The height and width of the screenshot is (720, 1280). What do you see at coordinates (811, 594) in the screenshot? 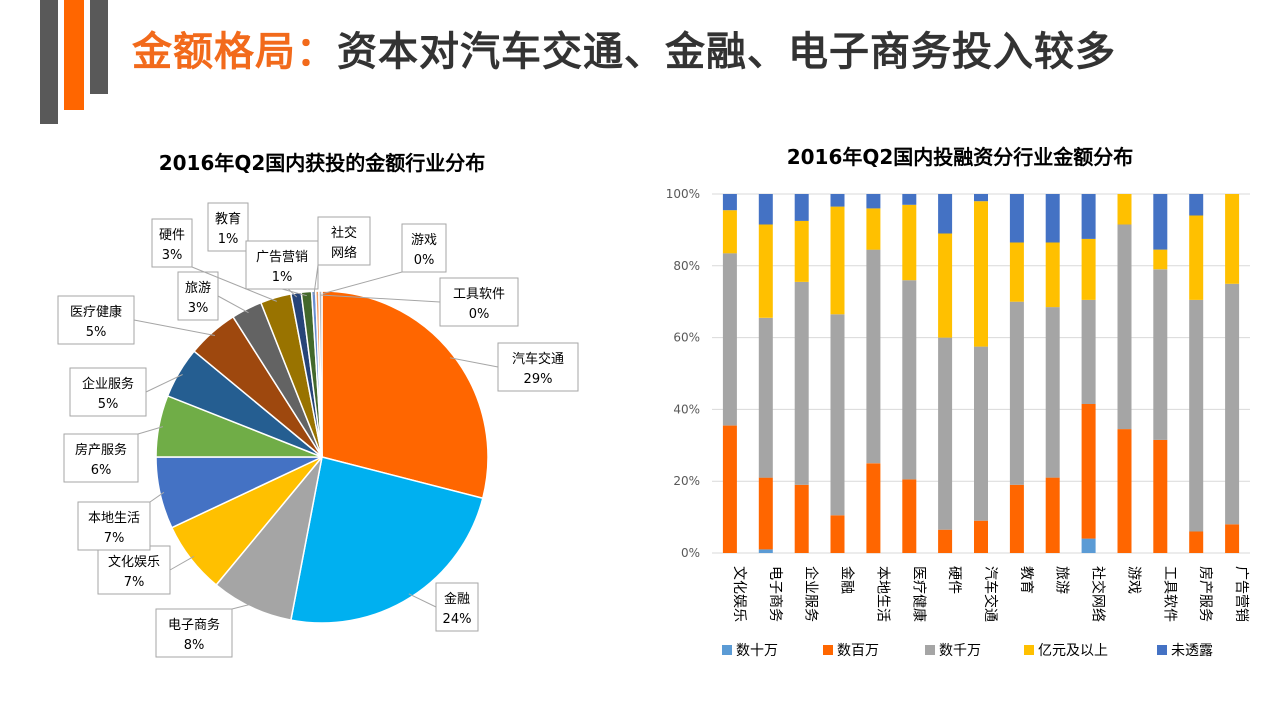
I see `x-tick-label-2: 企业服务` at bounding box center [811, 594].